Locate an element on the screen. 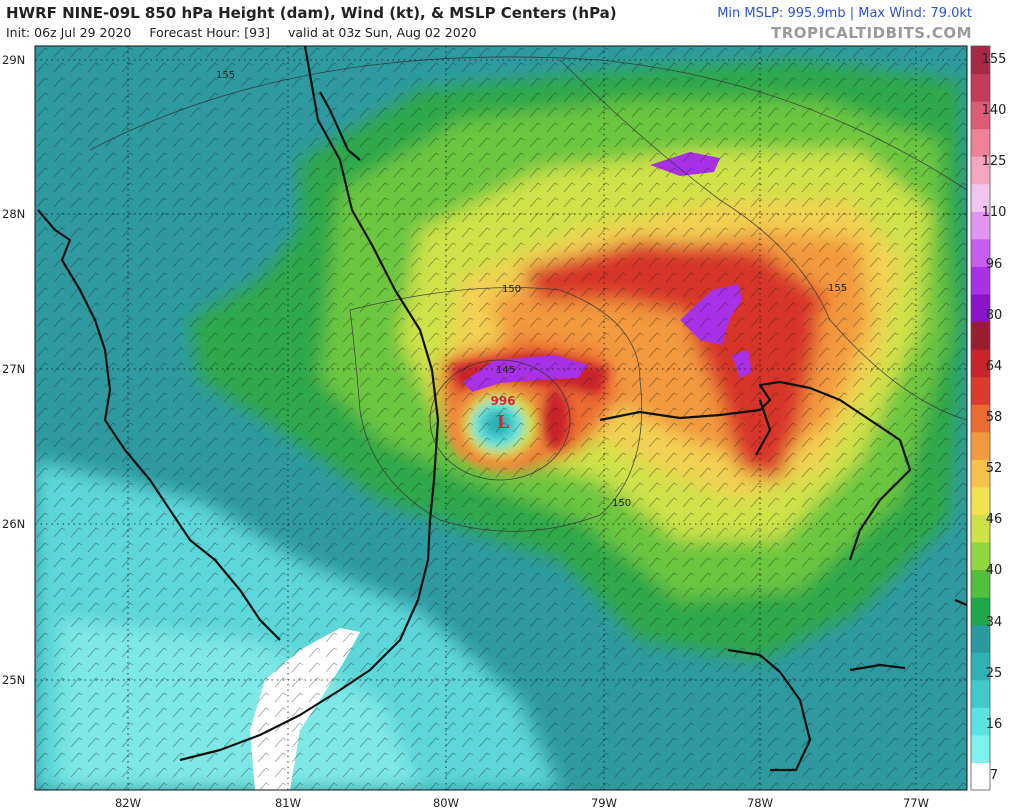 The height and width of the screenshot is (811, 1024). colorbar-label: 96 is located at coordinates (994, 264).